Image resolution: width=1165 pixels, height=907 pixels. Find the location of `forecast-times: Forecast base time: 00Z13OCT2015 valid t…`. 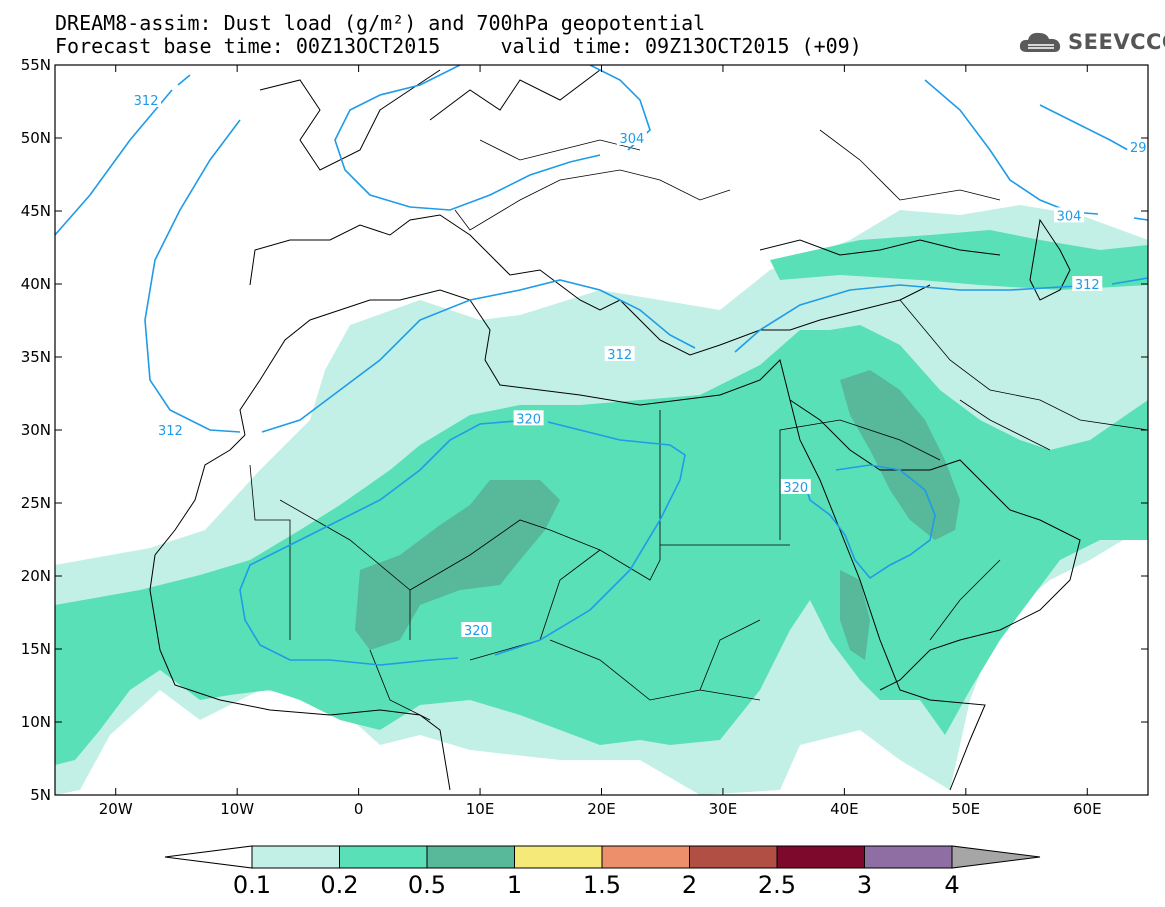

forecast-times: Forecast base time: 00Z13OCT2015 valid t… is located at coordinates (458, 46).